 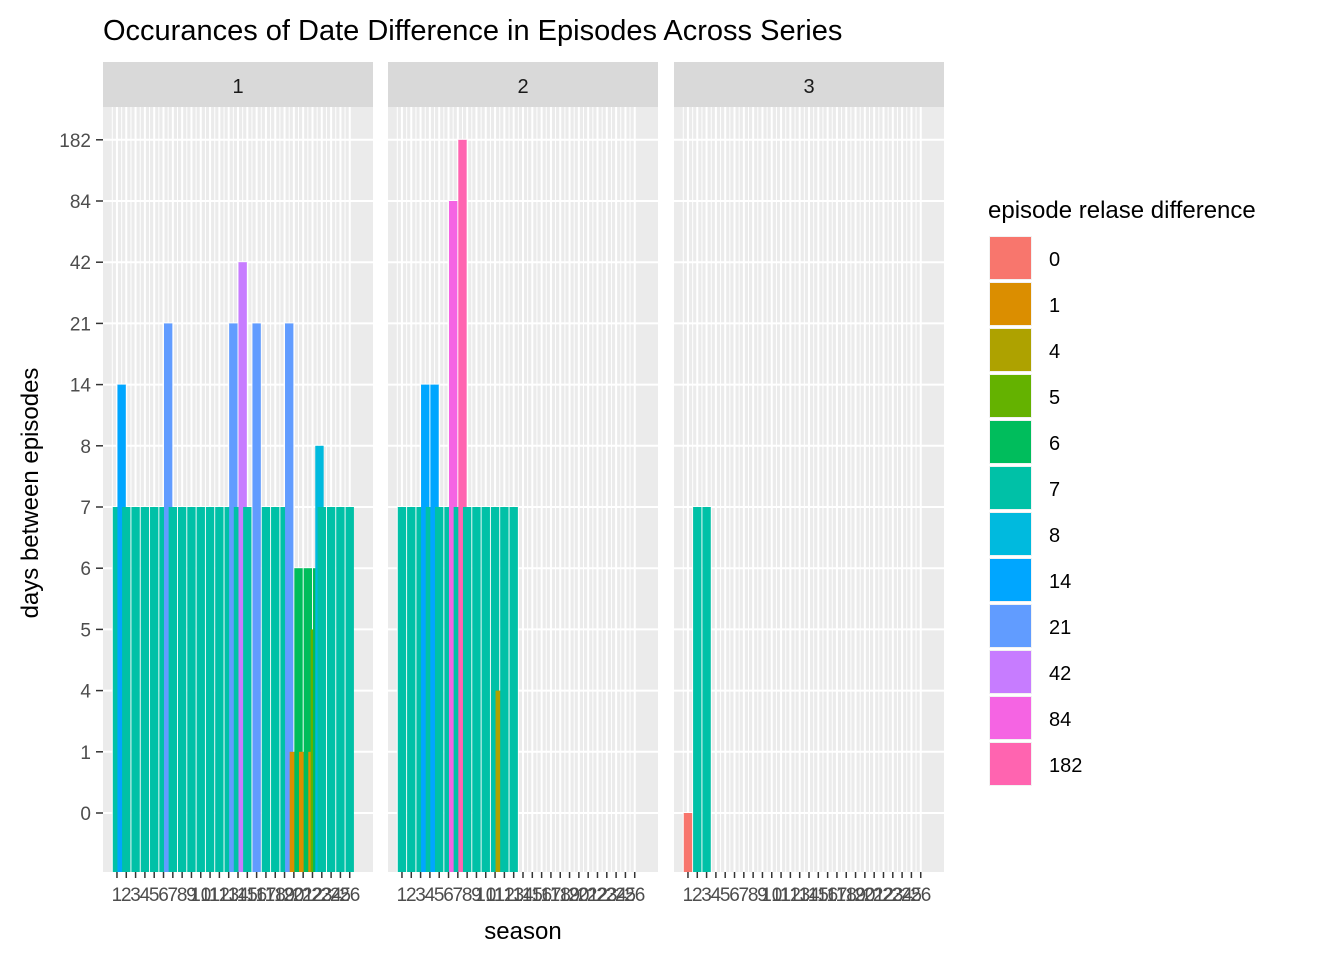 I want to click on legend-label: 1, so click(x=1054, y=306).